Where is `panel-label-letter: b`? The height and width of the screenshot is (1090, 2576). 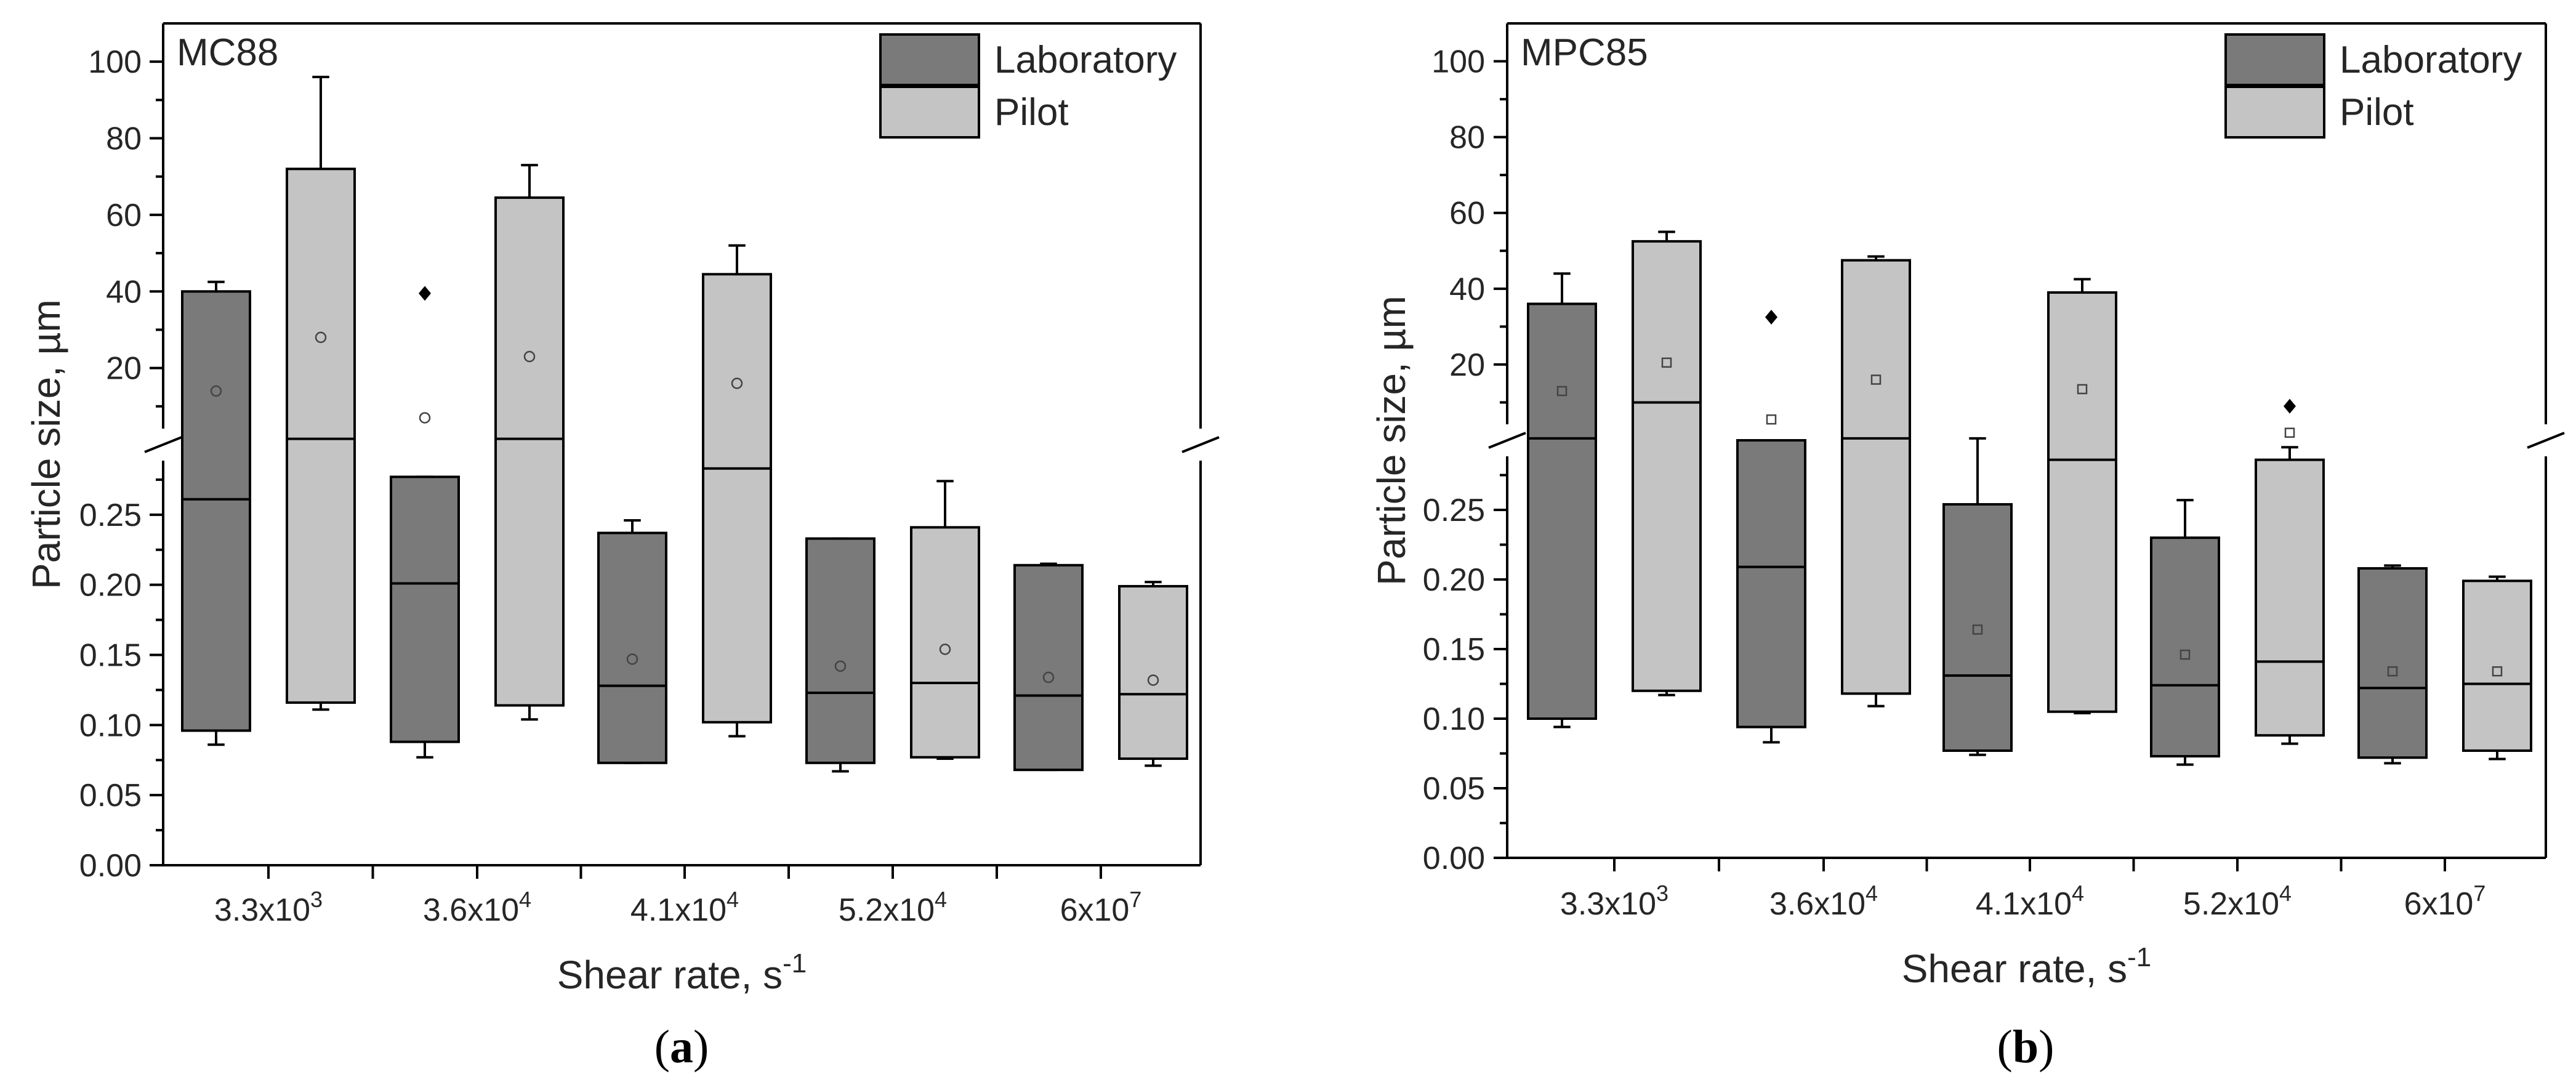
panel-label-letter: b is located at coordinates (2026, 1047).